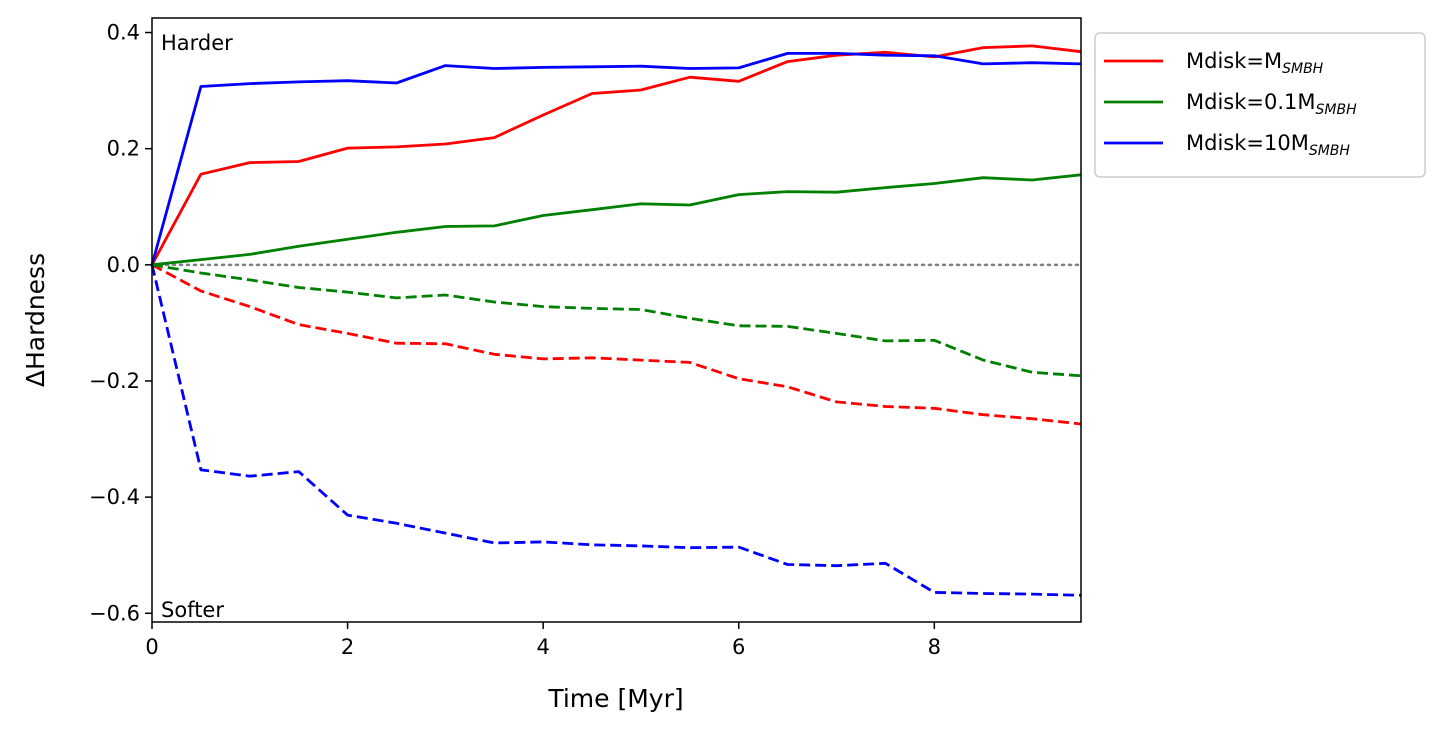 This screenshot has width=1444, height=735. I want to click on x-axis-label: Time [Myr], so click(615, 698).